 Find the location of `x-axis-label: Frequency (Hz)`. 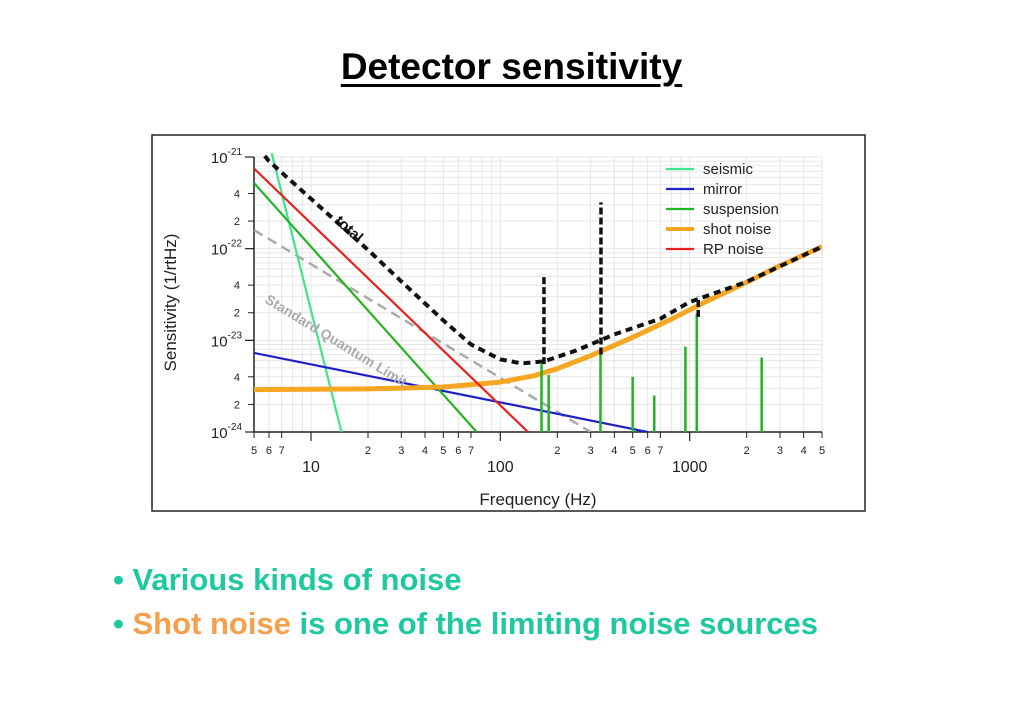

x-axis-label: Frequency (Hz) is located at coordinates (537, 499).